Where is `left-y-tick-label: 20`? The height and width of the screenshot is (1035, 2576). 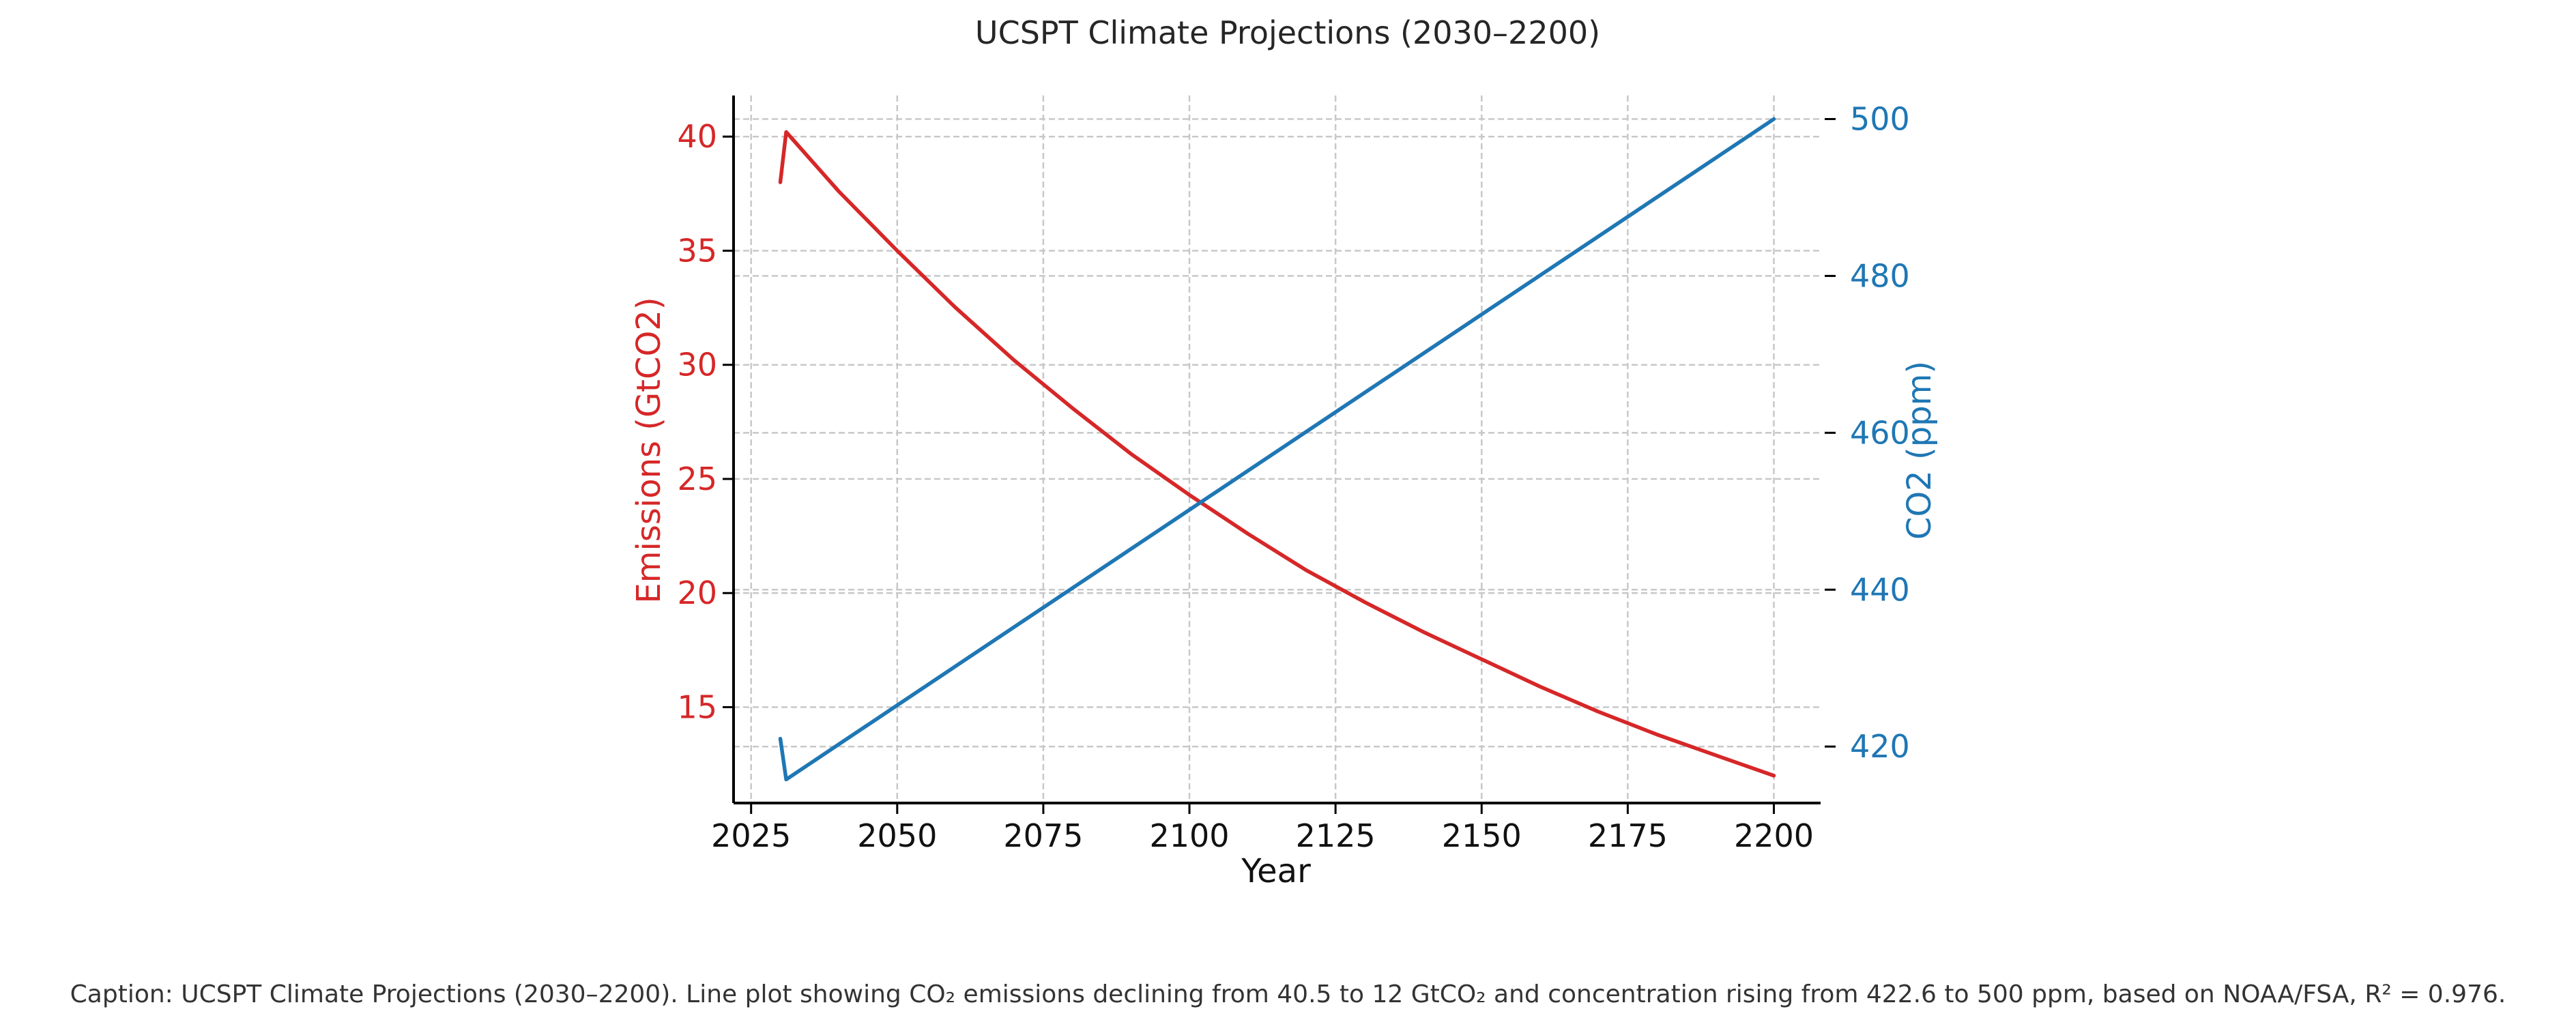 left-y-tick-label: 20 is located at coordinates (697, 592).